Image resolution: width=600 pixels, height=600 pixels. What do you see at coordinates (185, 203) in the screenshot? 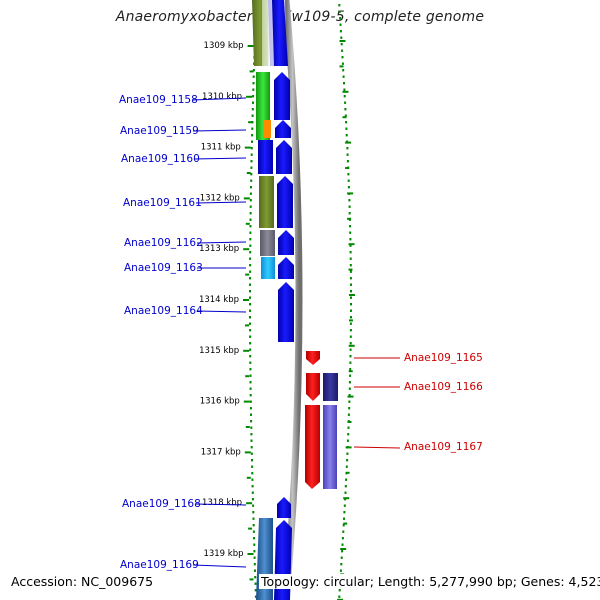
I see `gene-label-1161: Anae109_1161` at bounding box center [185, 203].